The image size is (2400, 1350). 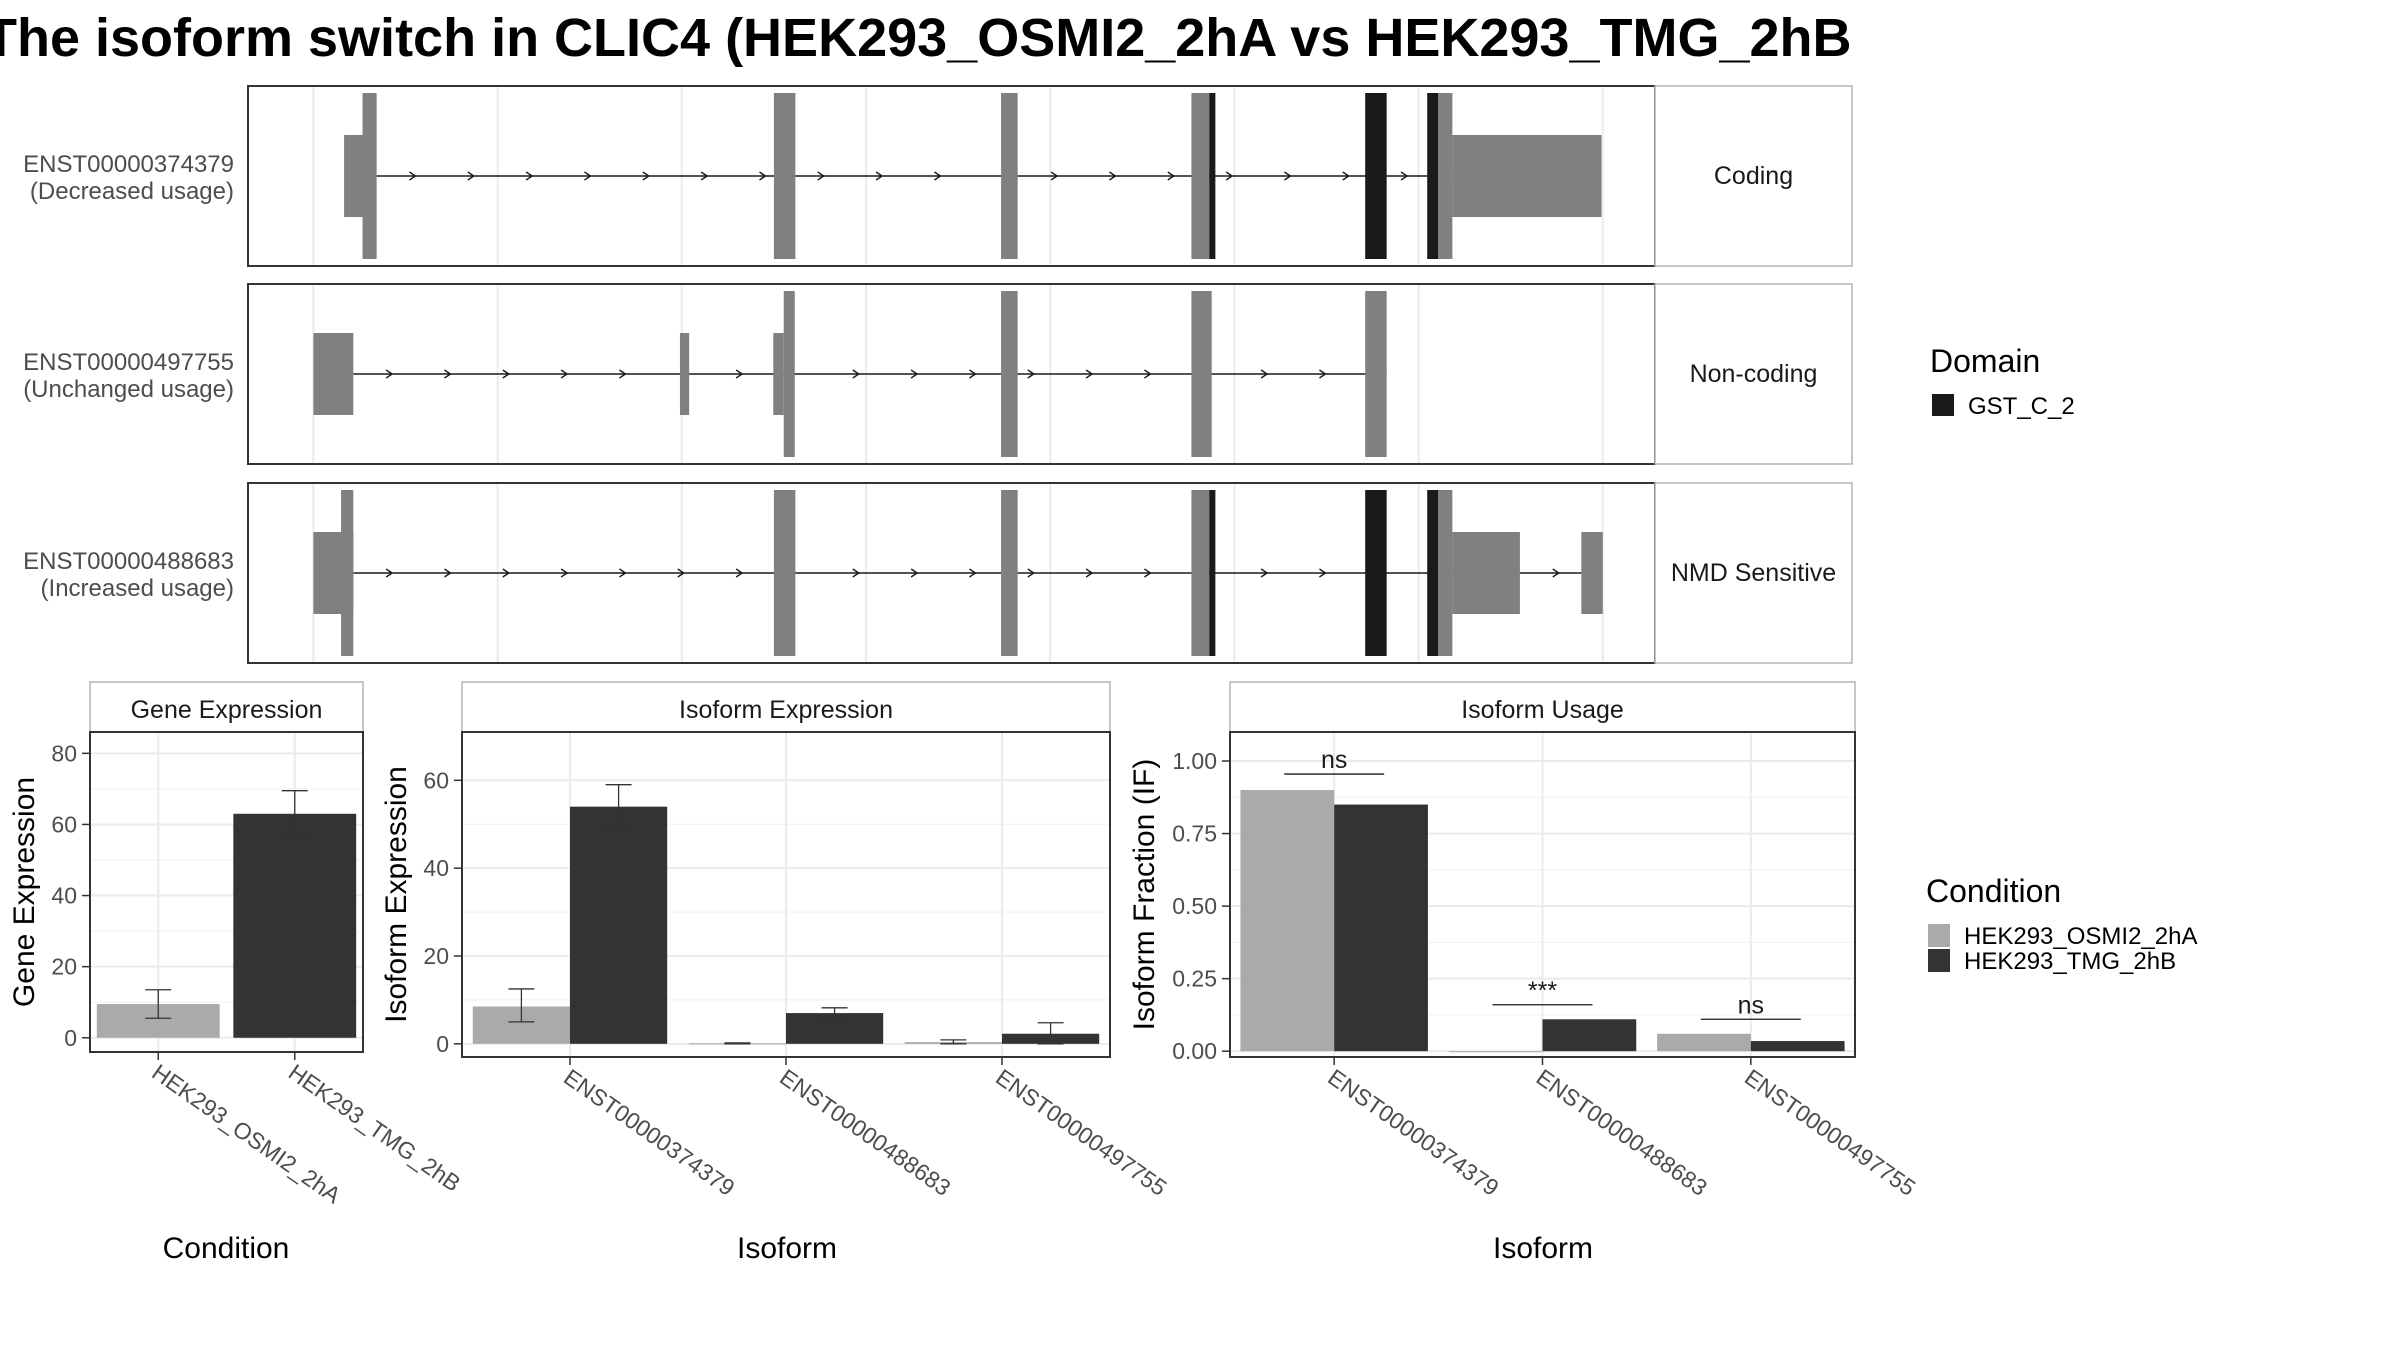 What do you see at coordinates (2080, 936) in the screenshot?
I see `condition-legend-label: HEK293_OSMI2_2hA` at bounding box center [2080, 936].